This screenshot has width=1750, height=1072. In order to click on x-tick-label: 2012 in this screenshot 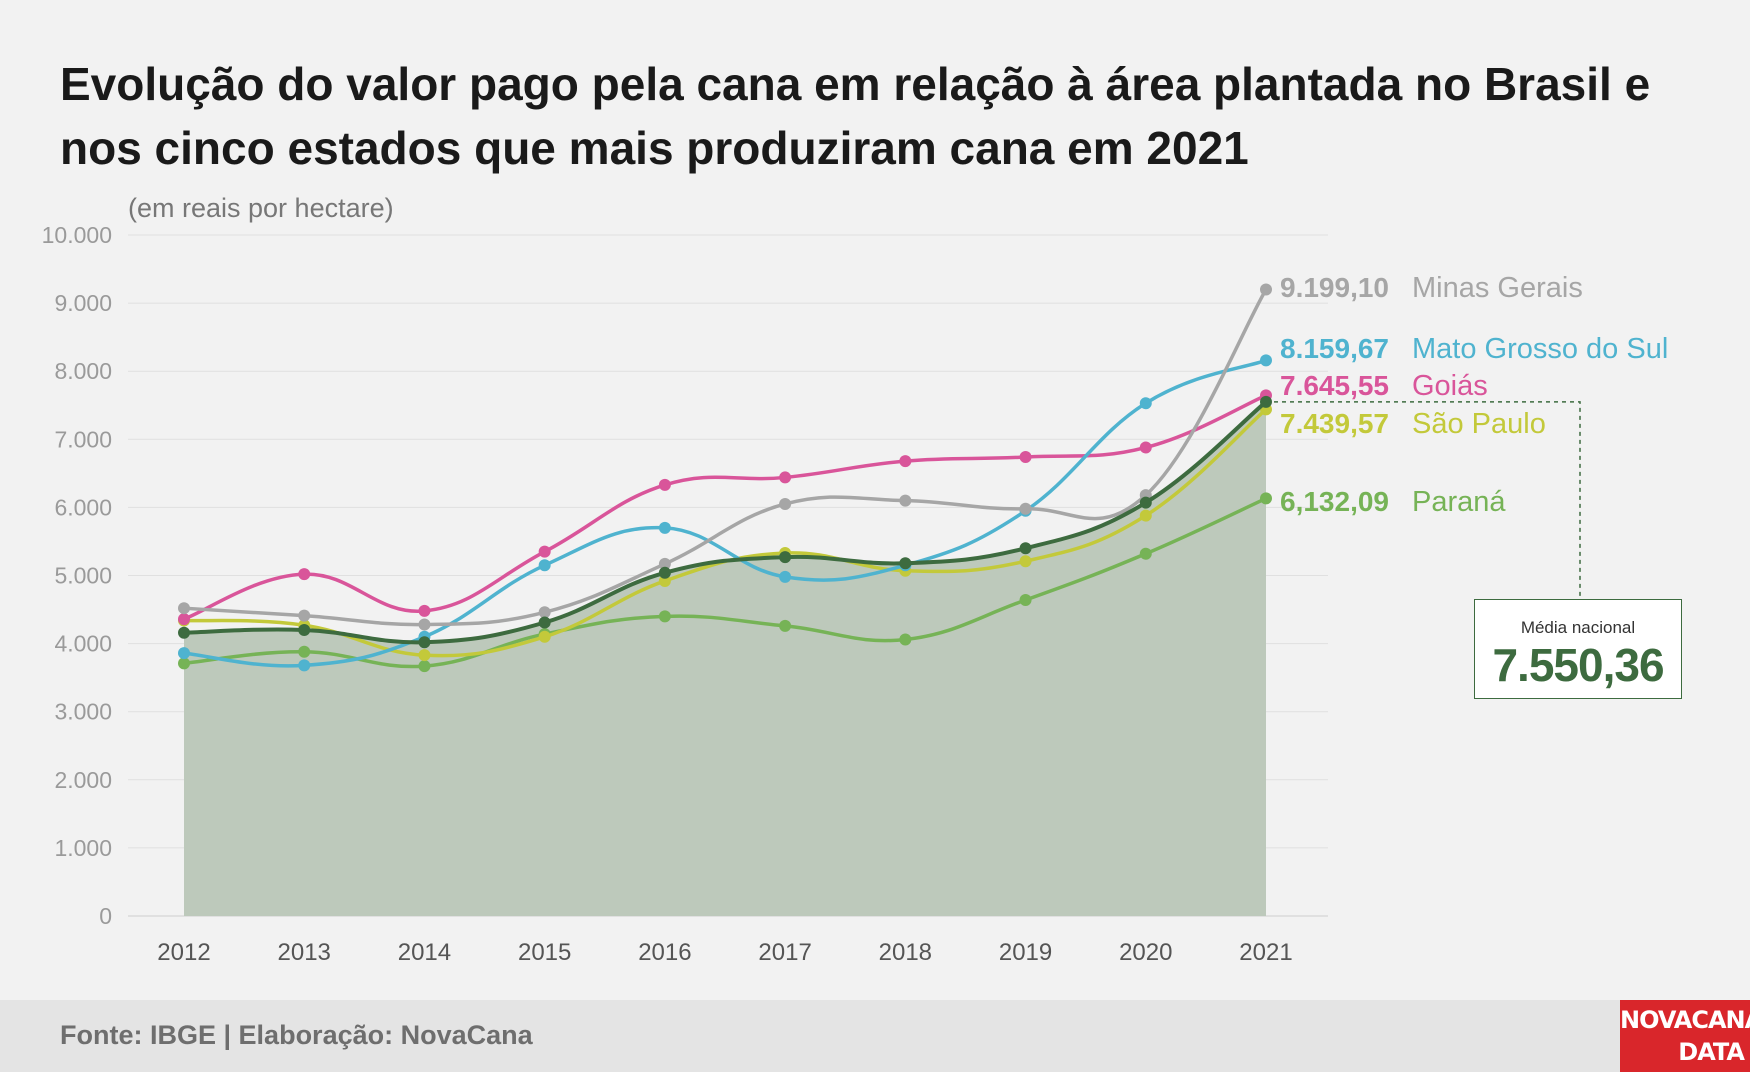, I will do `click(183, 952)`.